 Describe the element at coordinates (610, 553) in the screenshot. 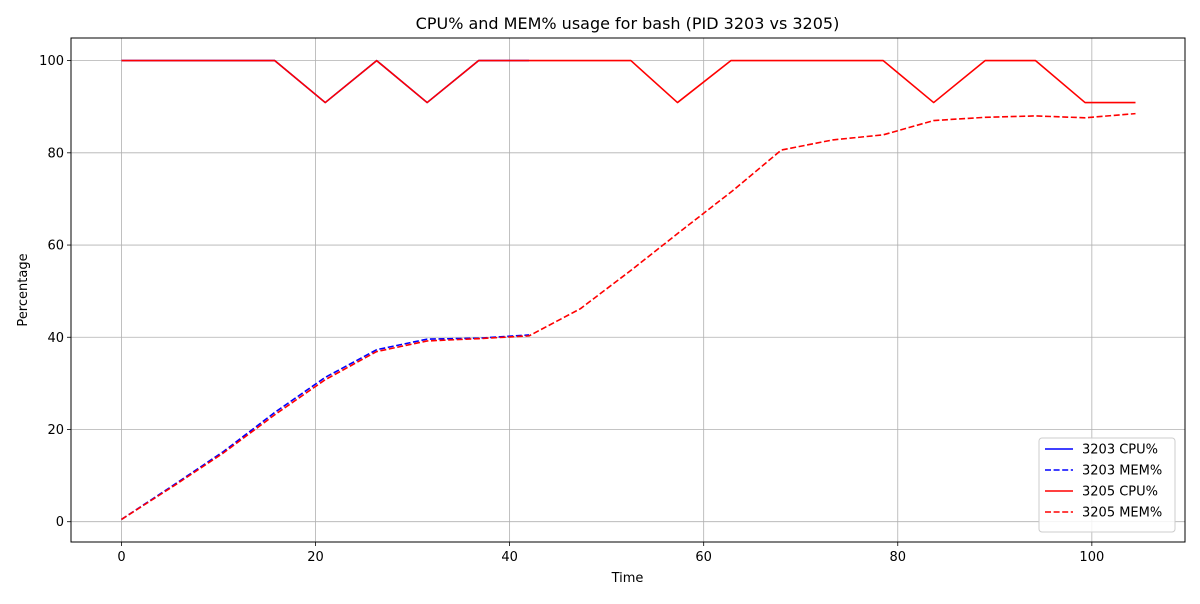

I see `x-axis-ticks: 0 20 40 60 80 100` at that location.